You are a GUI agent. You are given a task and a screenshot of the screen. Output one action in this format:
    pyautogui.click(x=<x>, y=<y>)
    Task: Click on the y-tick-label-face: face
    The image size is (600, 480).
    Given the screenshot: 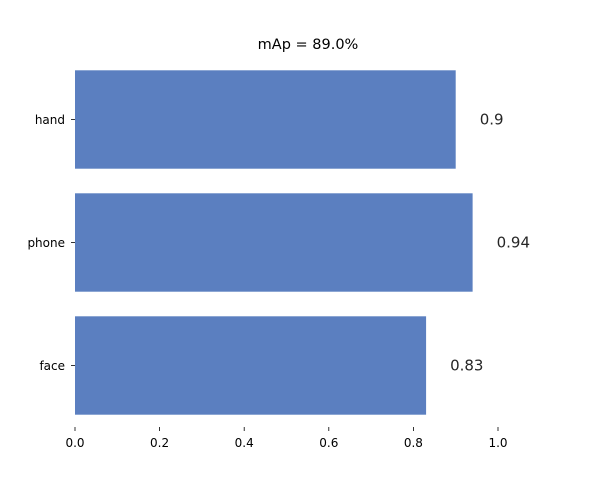 What is the action you would take?
    pyautogui.click(x=52, y=366)
    